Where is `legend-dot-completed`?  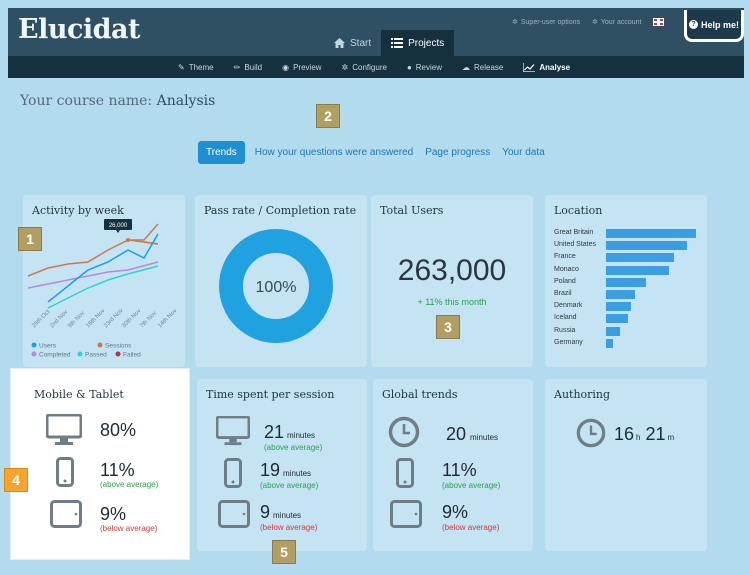
legend-dot-completed is located at coordinates (34, 354).